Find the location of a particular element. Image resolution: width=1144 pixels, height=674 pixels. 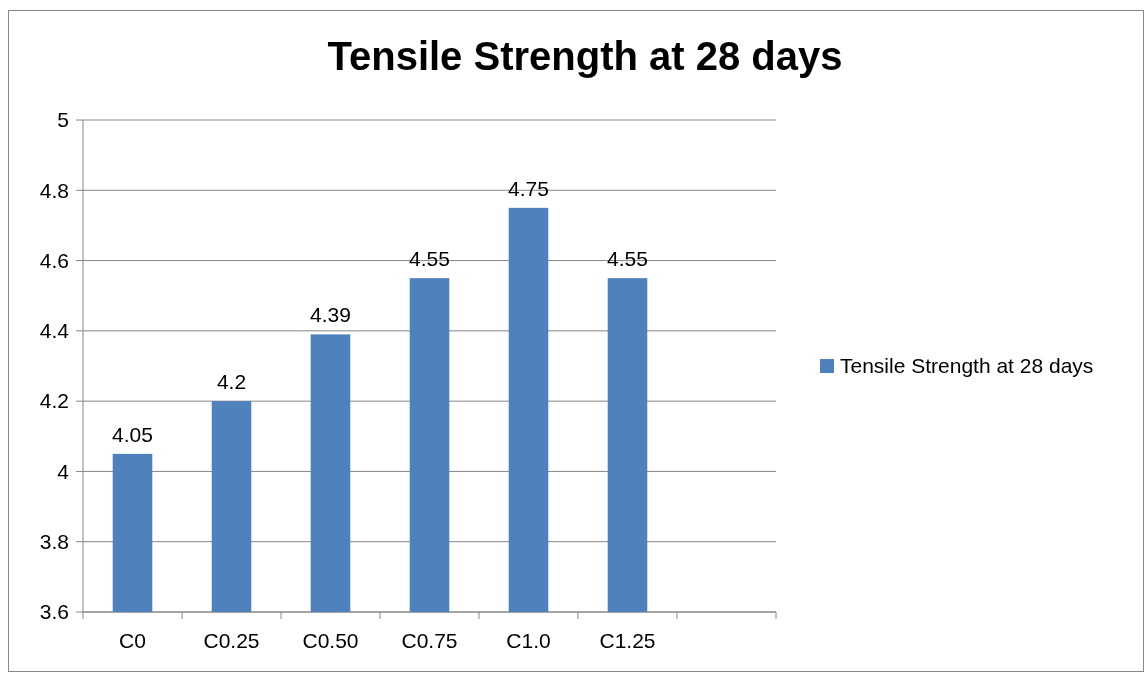

legend-label: Tensile Strength at 28 days is located at coordinates (967, 366).